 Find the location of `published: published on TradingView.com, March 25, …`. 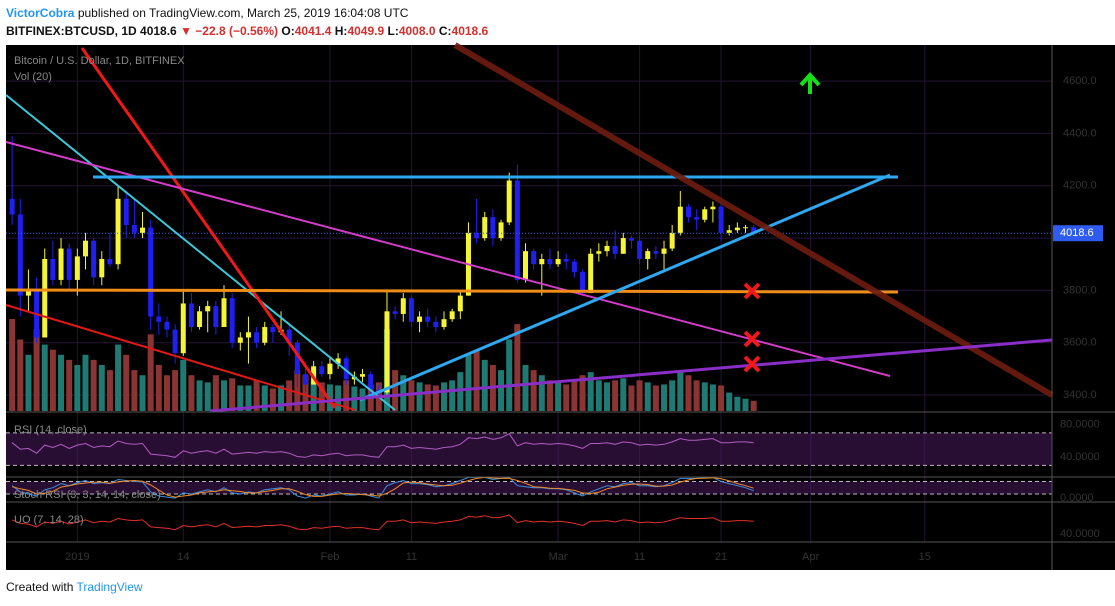

published: published on TradingView.com, March 25, … is located at coordinates (243, 13).